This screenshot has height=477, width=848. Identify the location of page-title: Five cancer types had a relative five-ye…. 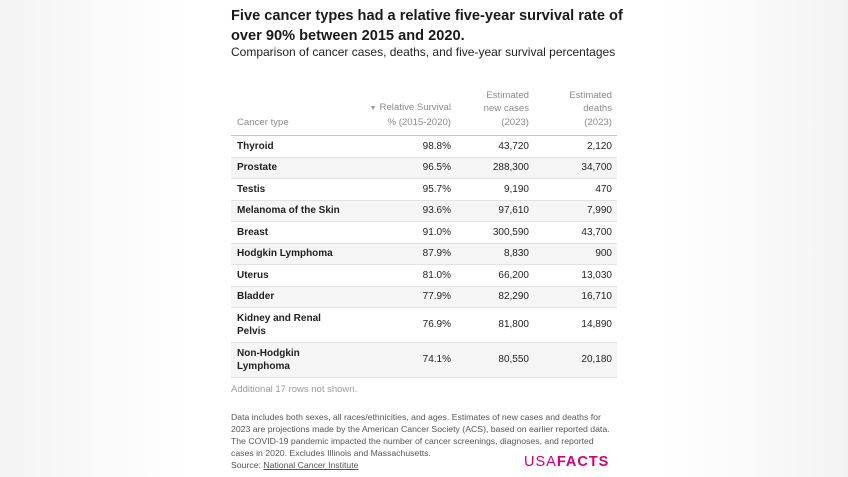
(427, 26).